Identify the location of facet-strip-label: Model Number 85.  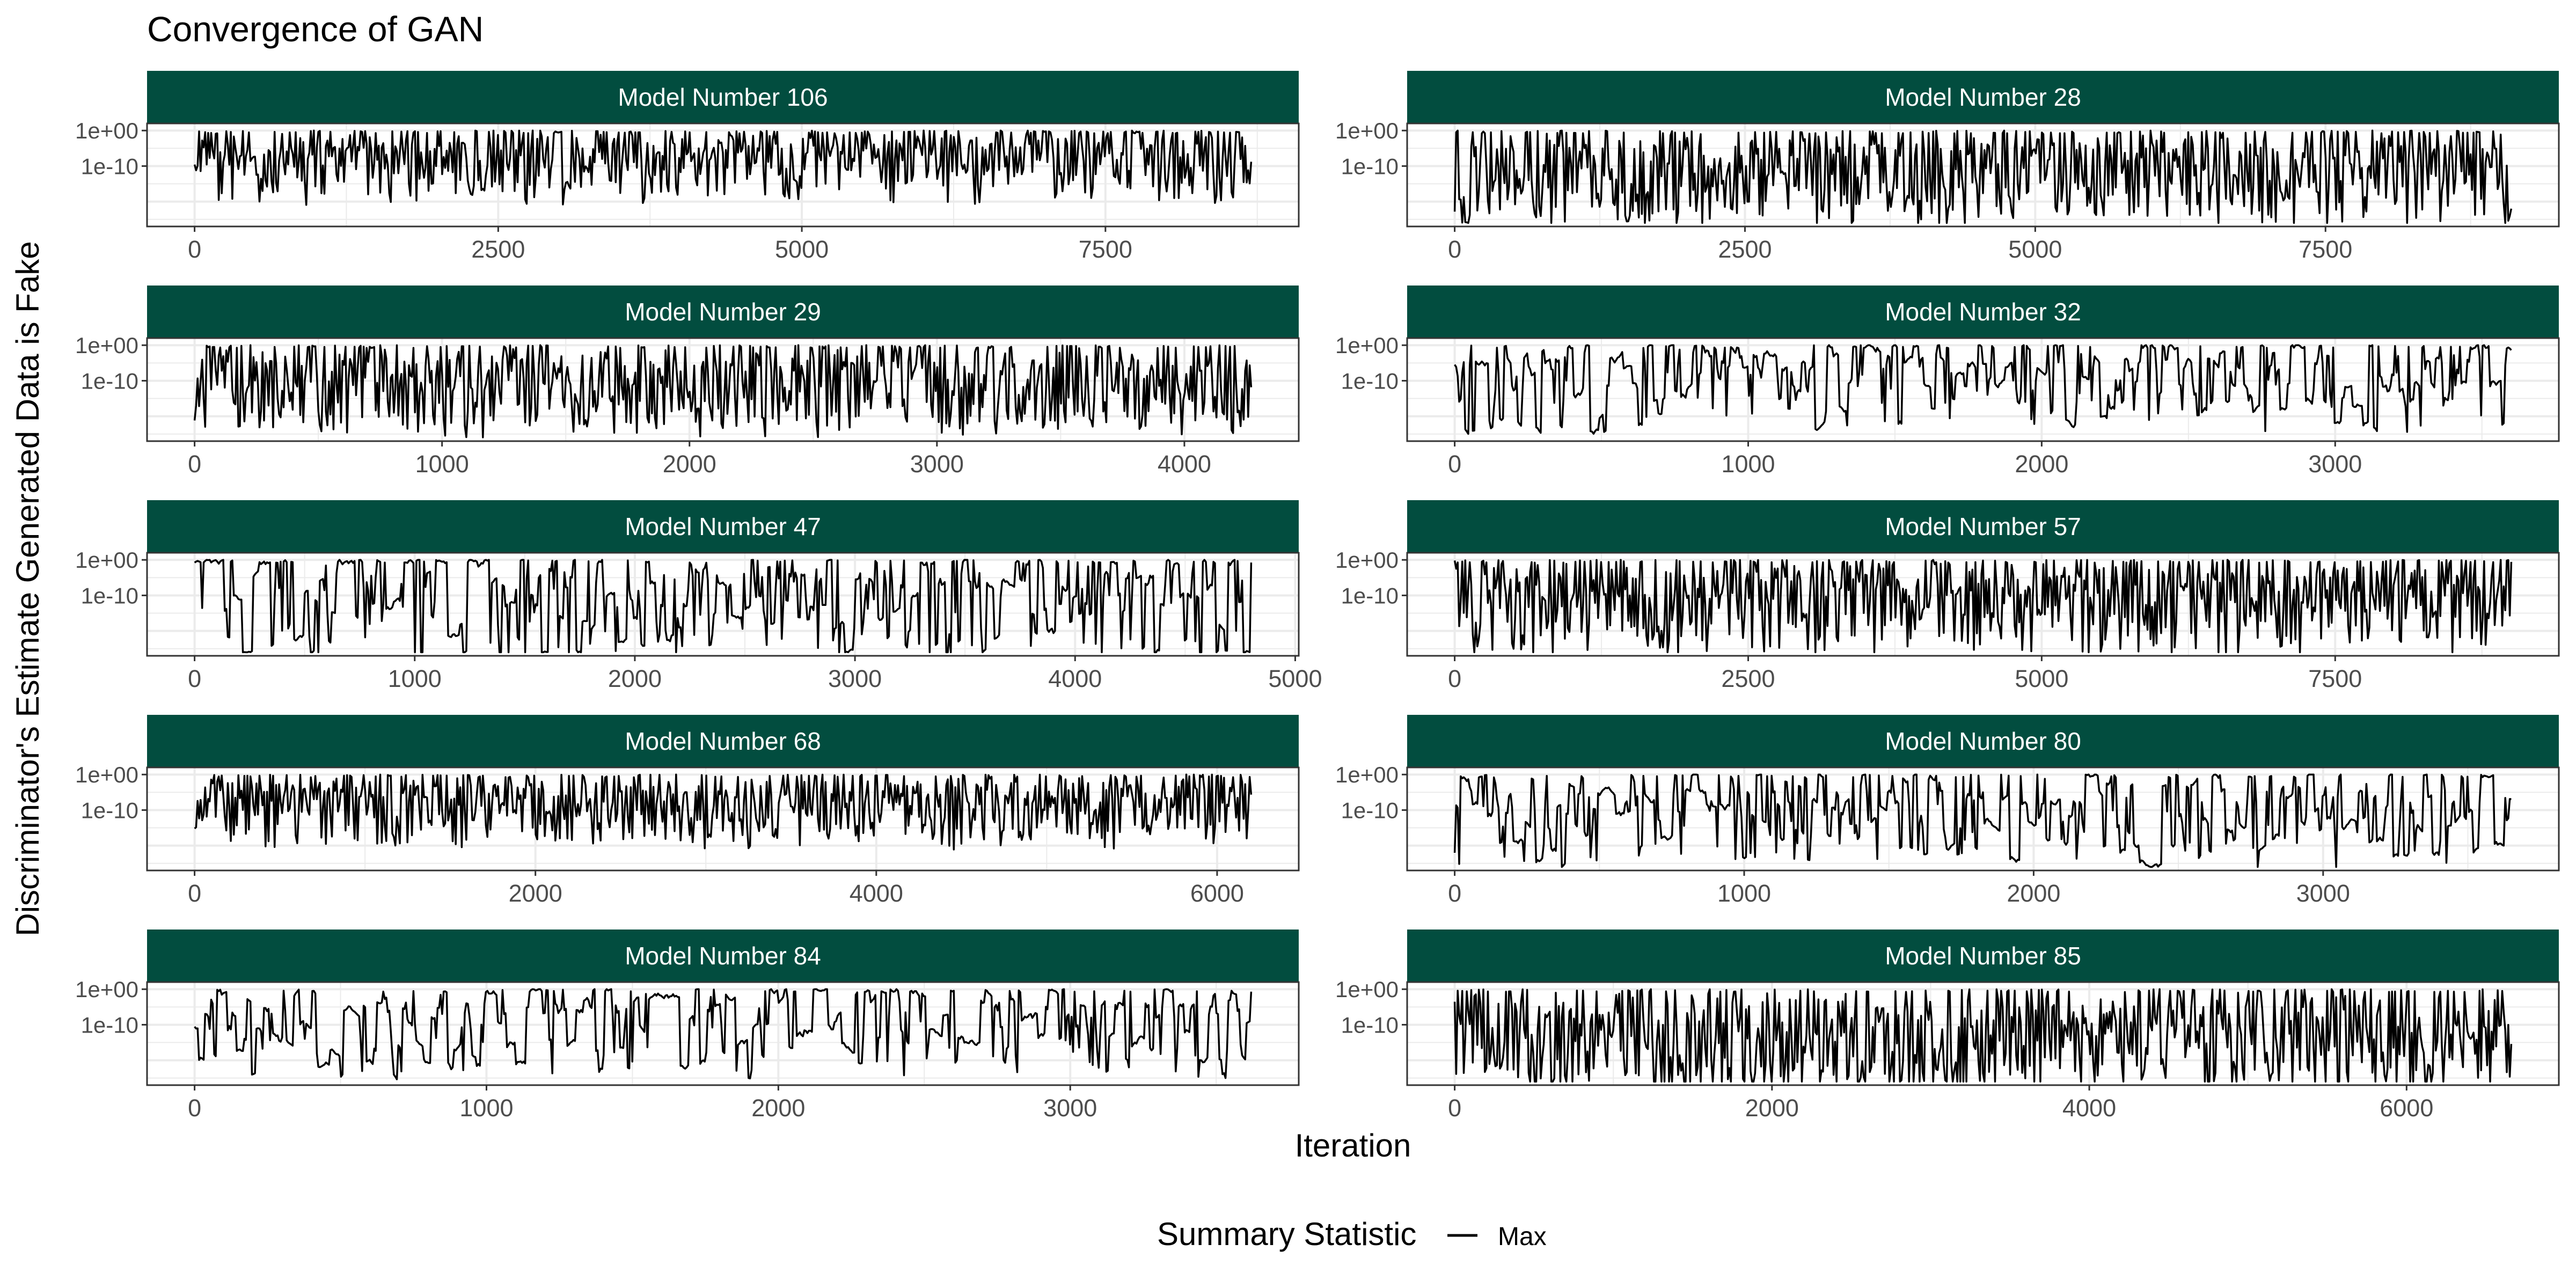
(1983, 956).